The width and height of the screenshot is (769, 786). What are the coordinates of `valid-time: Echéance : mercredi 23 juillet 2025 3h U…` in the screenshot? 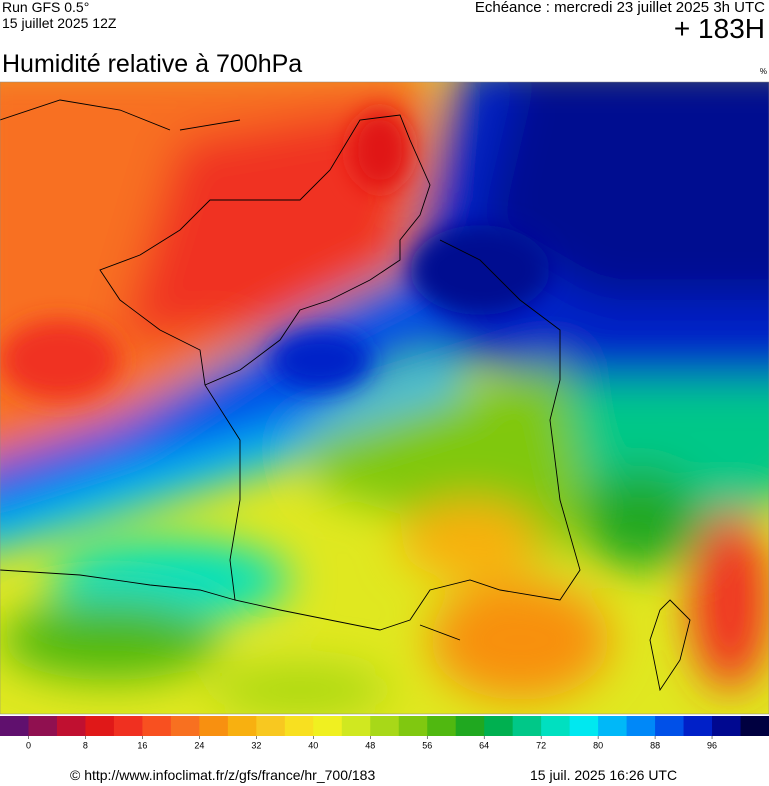 It's located at (619, 8).